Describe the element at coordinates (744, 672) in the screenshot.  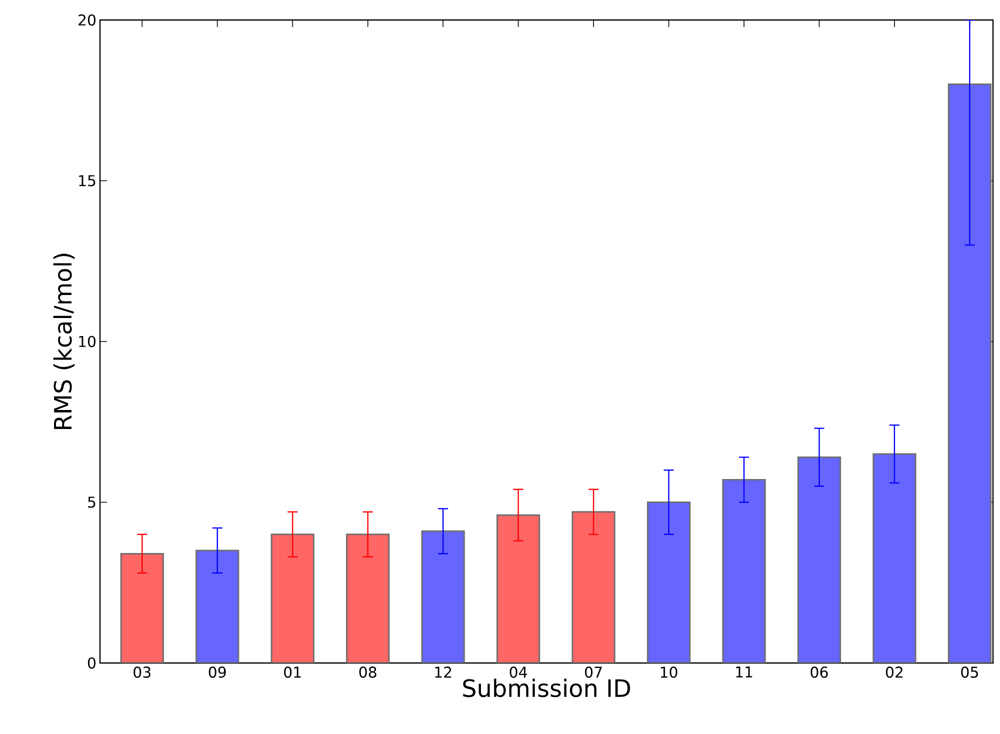
I see `x-tick-label: 11` at that location.